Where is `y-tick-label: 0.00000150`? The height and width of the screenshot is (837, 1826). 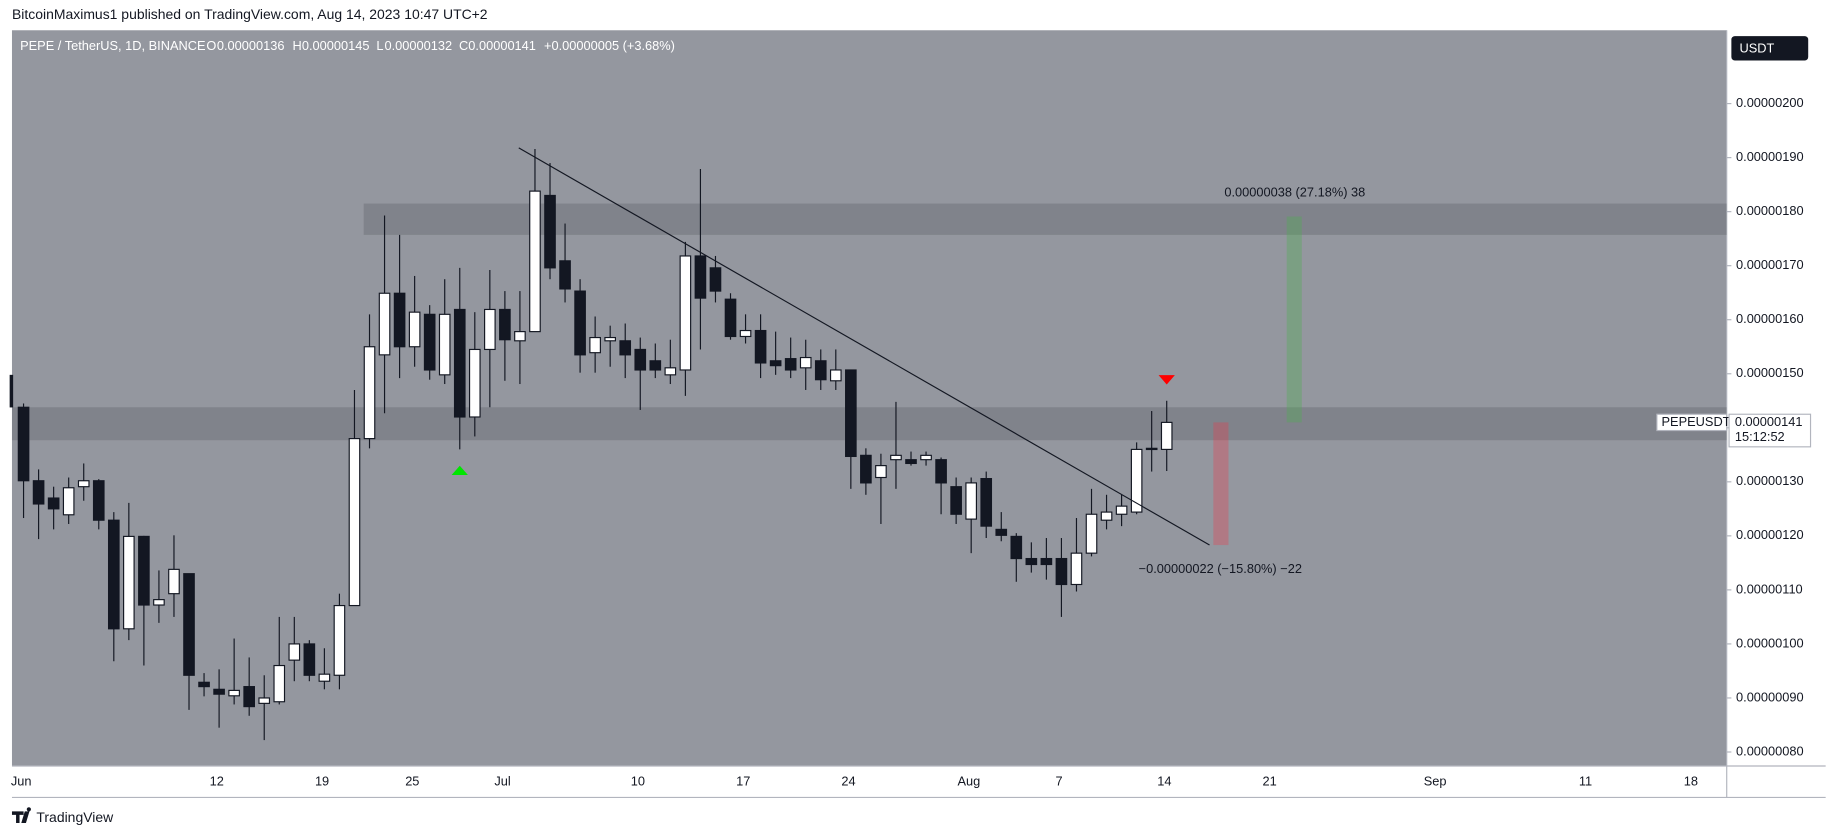 y-tick-label: 0.00000150 is located at coordinates (1770, 372).